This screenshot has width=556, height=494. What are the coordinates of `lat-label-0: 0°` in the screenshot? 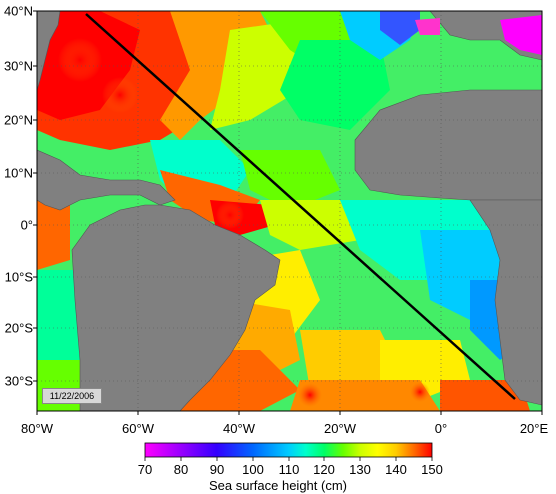 It's located at (26, 225).